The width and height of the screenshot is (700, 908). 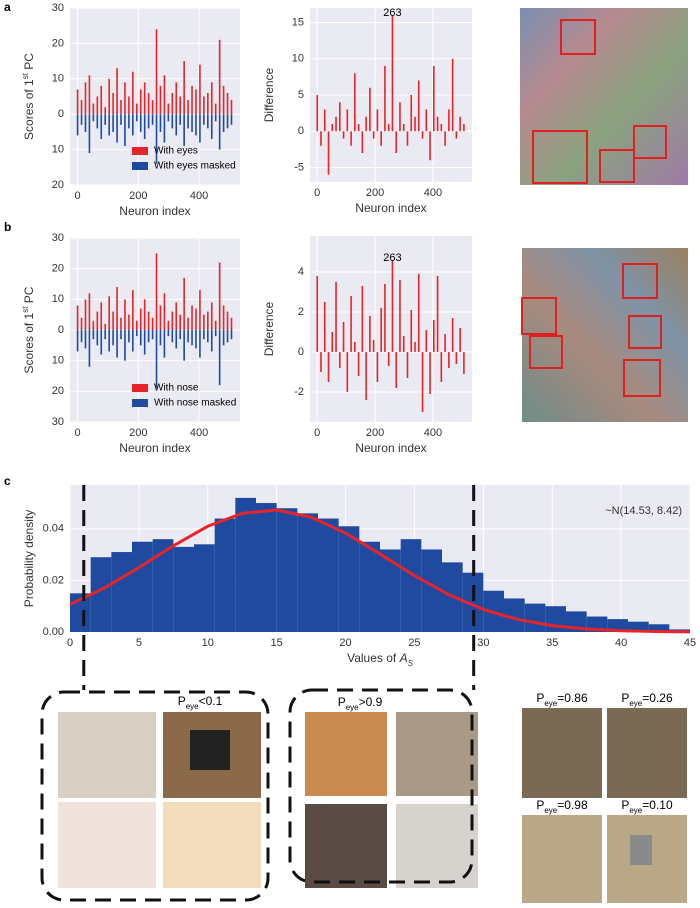 I want to click on annotation: 263, so click(x=392, y=258).